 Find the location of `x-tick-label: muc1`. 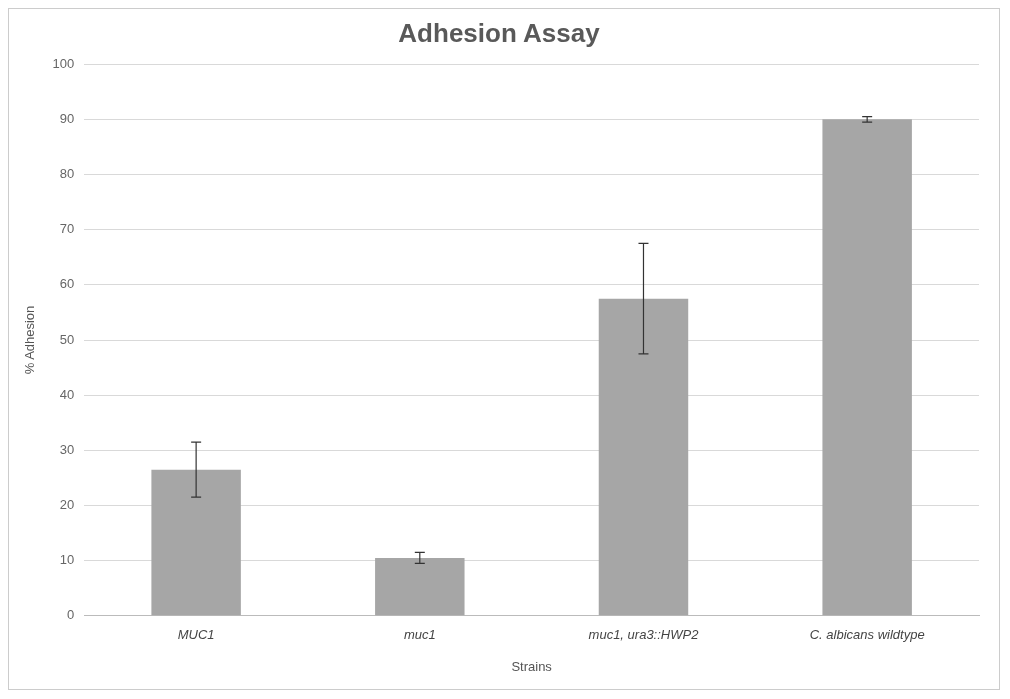

x-tick-label: muc1 is located at coordinates (419, 635).